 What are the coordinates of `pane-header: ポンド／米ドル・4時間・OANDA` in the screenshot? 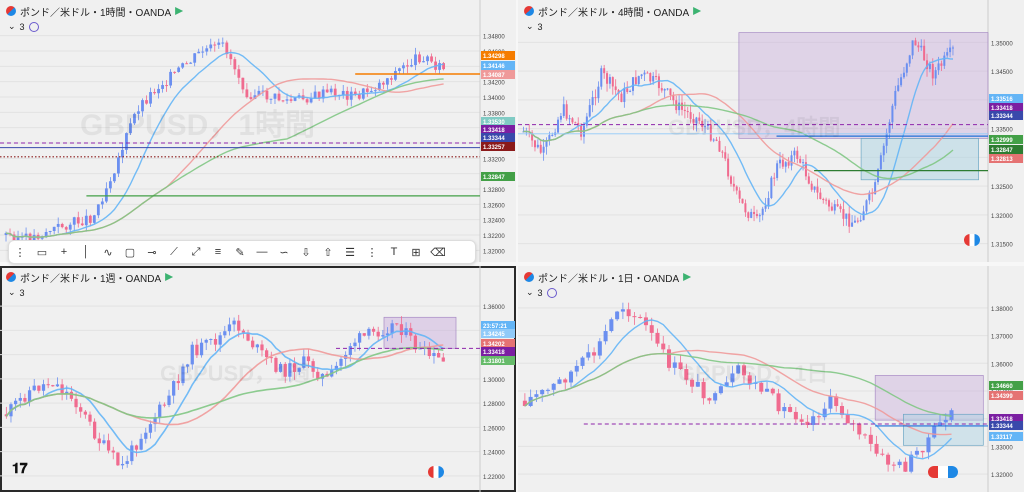 It's located at (613, 11).